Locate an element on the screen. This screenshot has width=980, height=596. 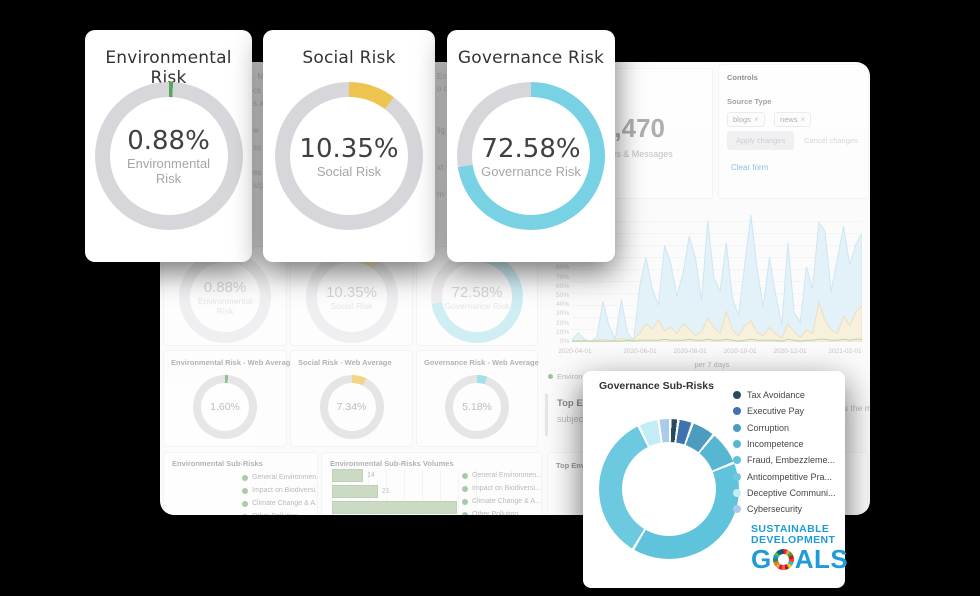
tag-label: blogs is located at coordinates (742, 119).